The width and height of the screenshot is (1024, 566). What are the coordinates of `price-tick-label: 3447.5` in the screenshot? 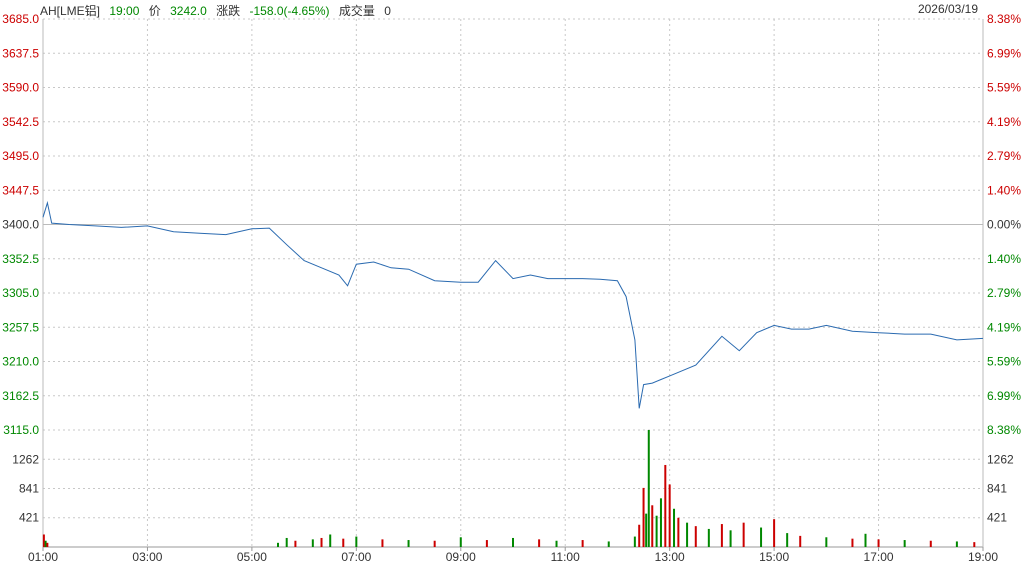 It's located at (20, 190).